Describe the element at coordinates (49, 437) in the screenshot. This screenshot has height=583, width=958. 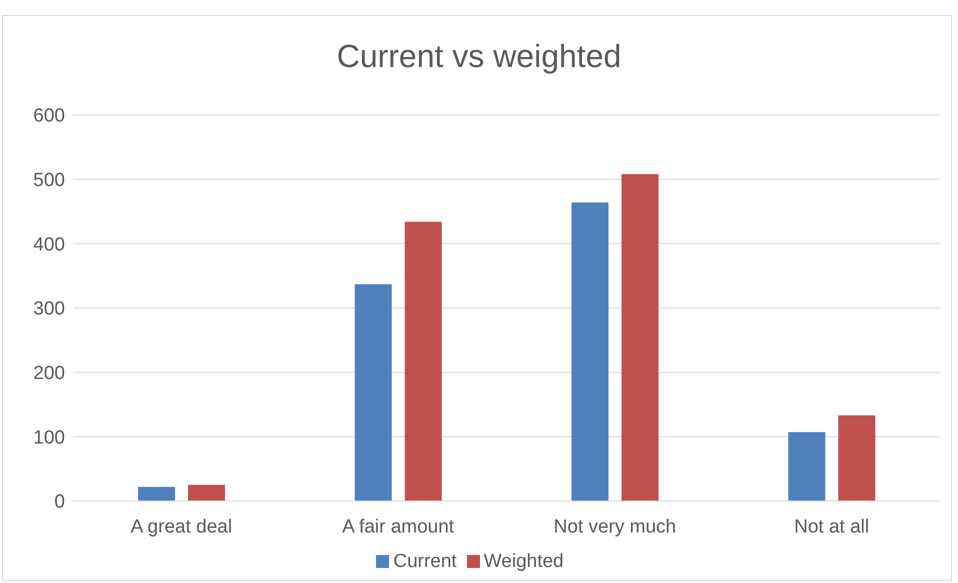
I see `y-tick-label: 100` at that location.